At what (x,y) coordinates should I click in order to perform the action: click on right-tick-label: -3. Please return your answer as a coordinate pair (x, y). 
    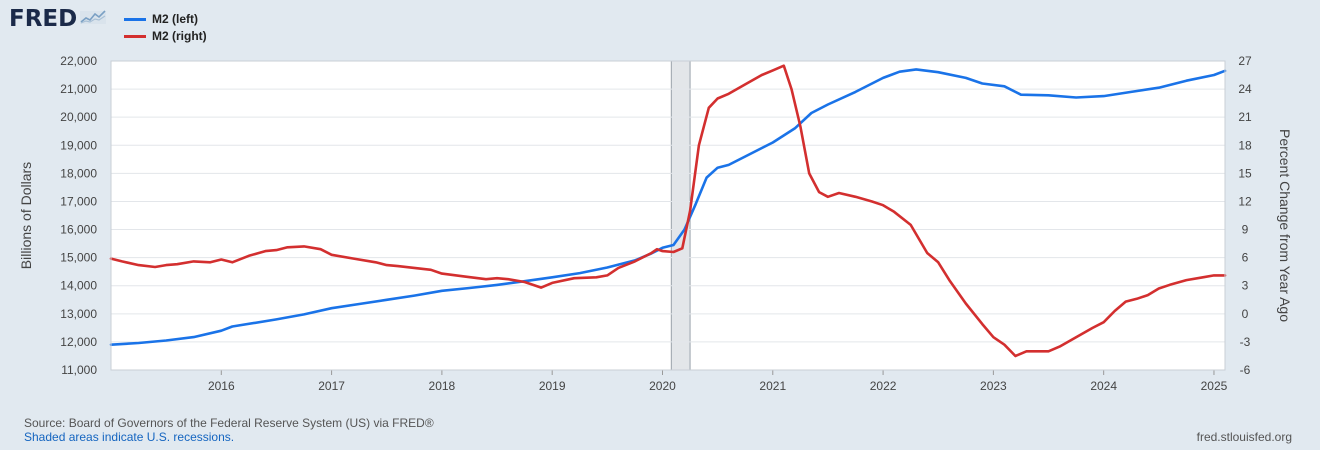
    Looking at the image, I should click on (1245, 342).